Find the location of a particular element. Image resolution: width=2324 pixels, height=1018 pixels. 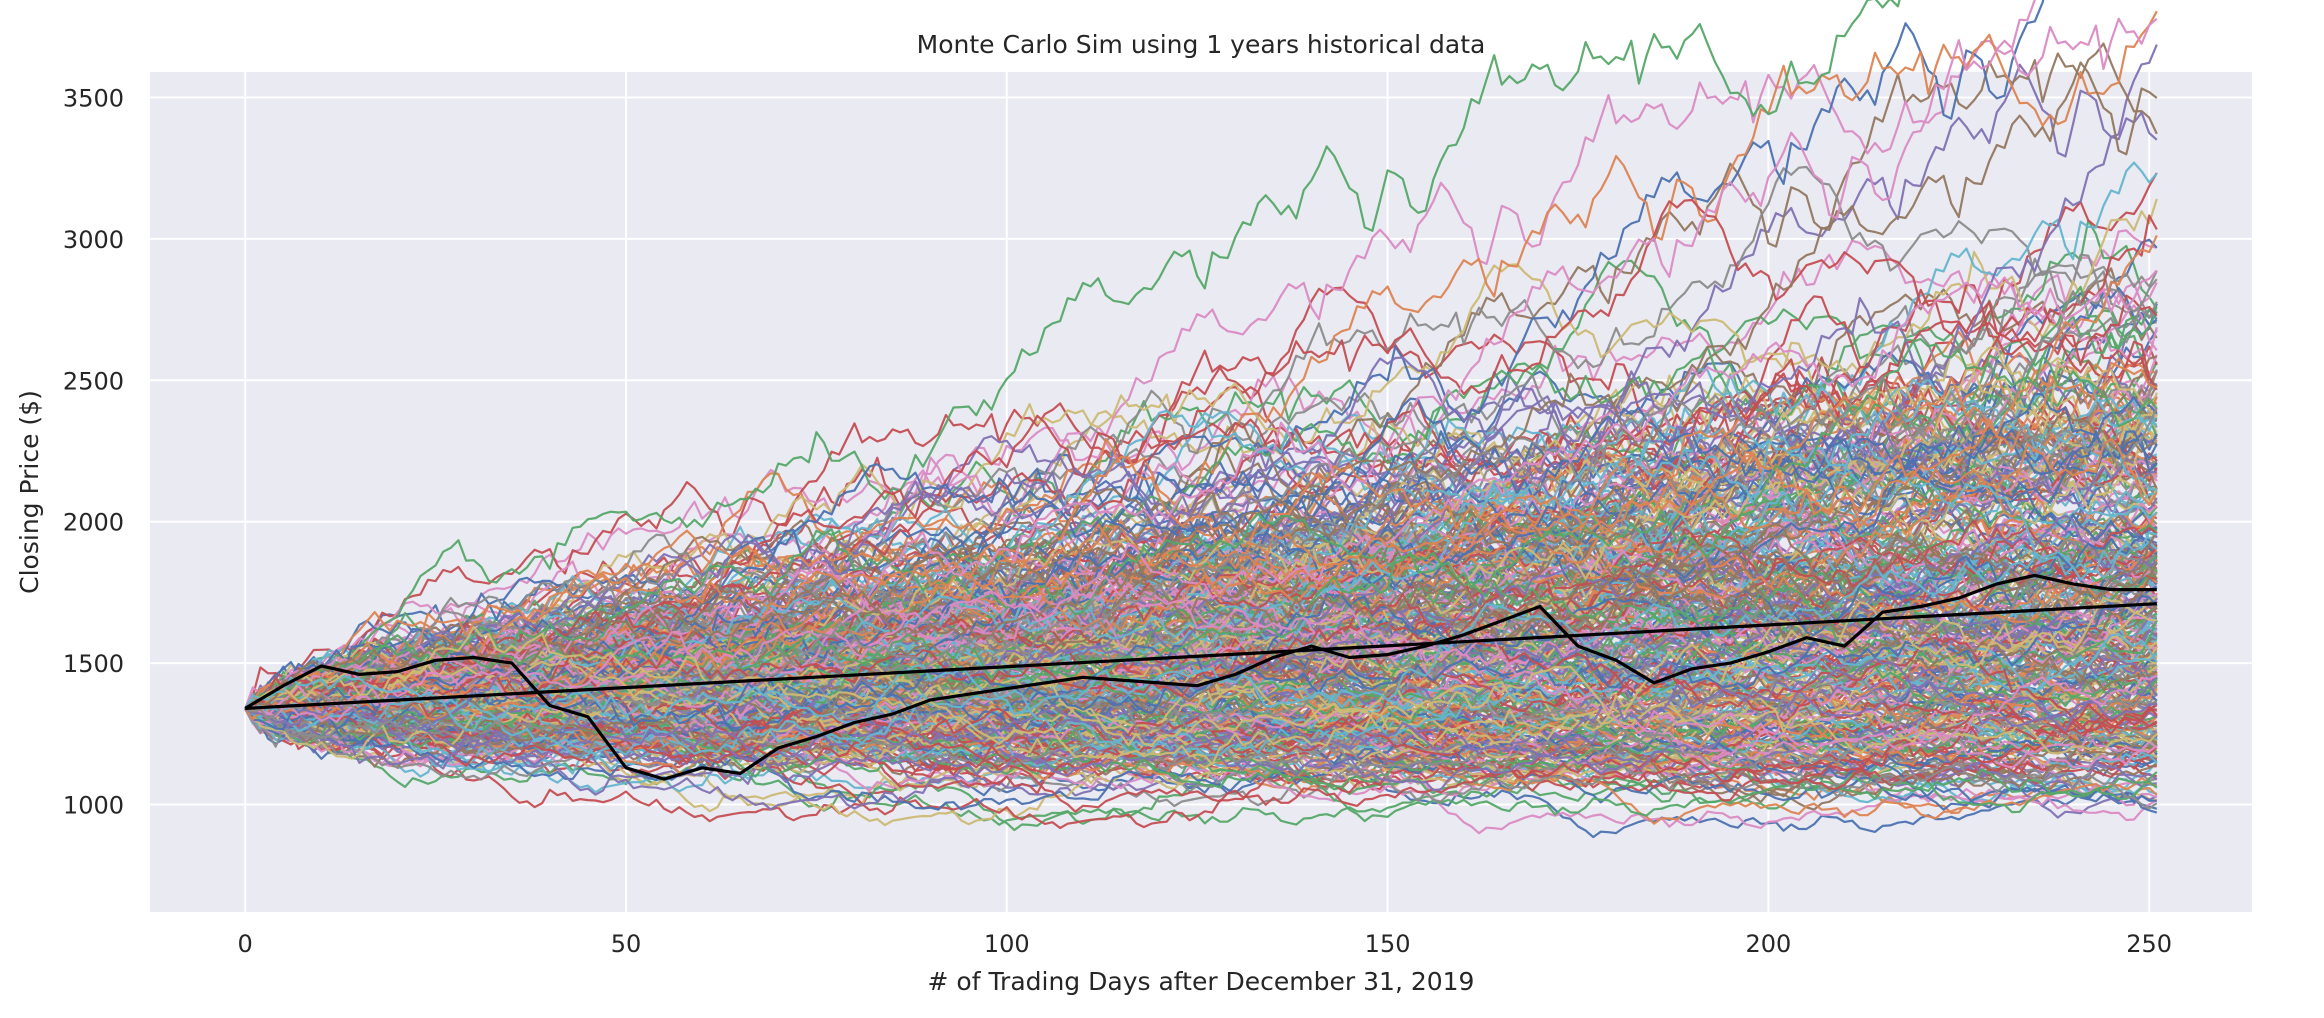

trend-line is located at coordinates (1201, 656).